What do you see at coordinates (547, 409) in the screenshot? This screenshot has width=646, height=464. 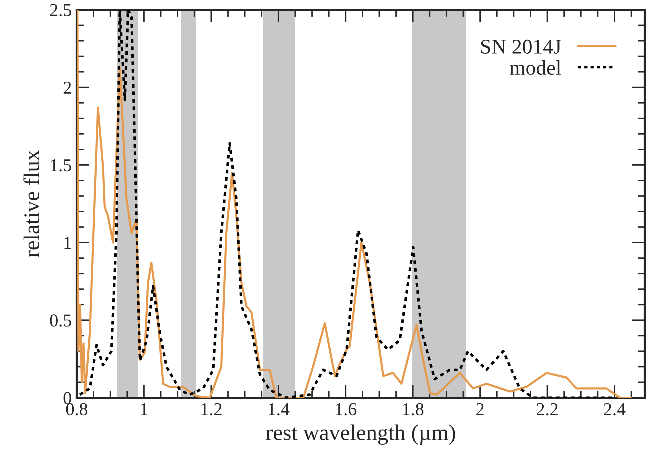 I see `x-tick-label: 2.2` at bounding box center [547, 409].